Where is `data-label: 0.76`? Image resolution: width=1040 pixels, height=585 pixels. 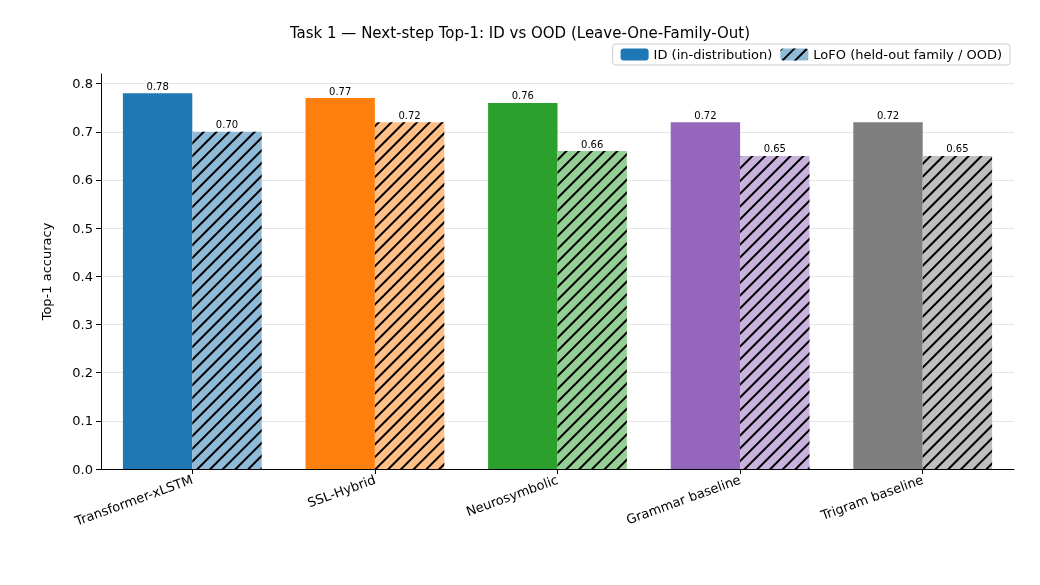 data-label: 0.76 is located at coordinates (522, 96).